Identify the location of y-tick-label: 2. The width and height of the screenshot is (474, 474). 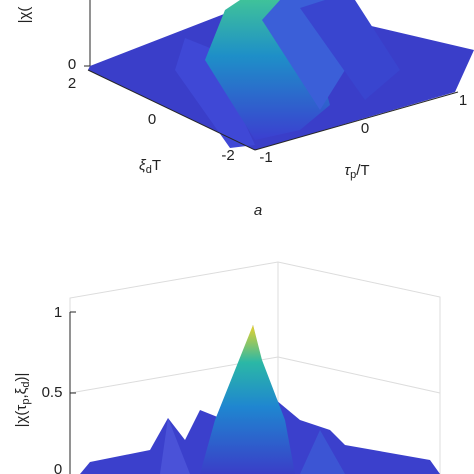
(72, 83).